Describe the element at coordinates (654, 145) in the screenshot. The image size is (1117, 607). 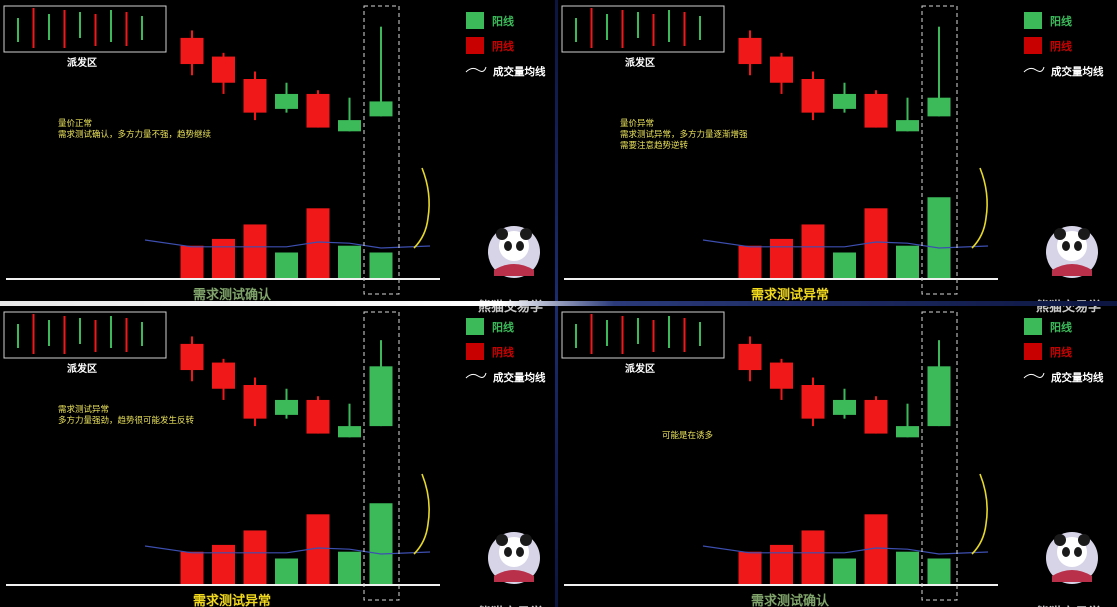
I see `annotation-note-3: 需要注意趋势逆转` at that location.